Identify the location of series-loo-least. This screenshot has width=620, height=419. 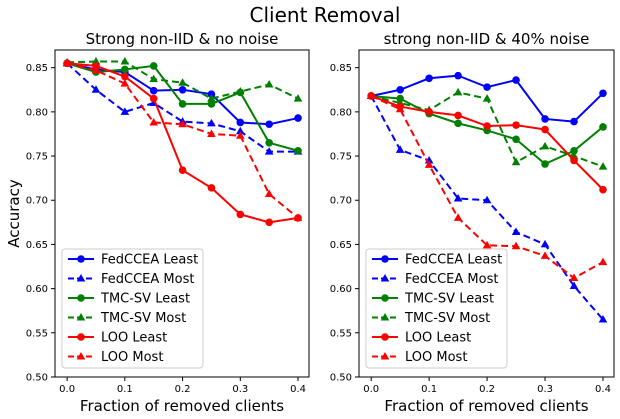
(487, 143).